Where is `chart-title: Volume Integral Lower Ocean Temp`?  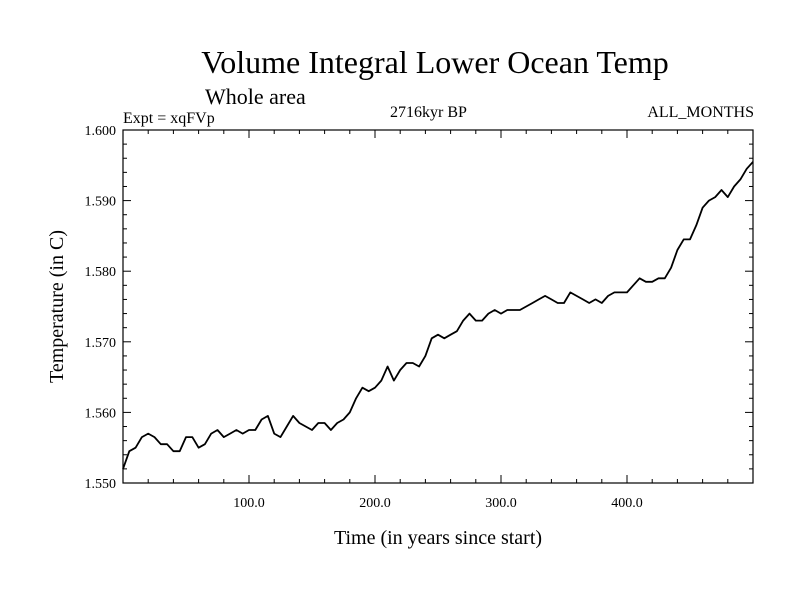 chart-title: Volume Integral Lower Ocean Temp is located at coordinates (435, 62).